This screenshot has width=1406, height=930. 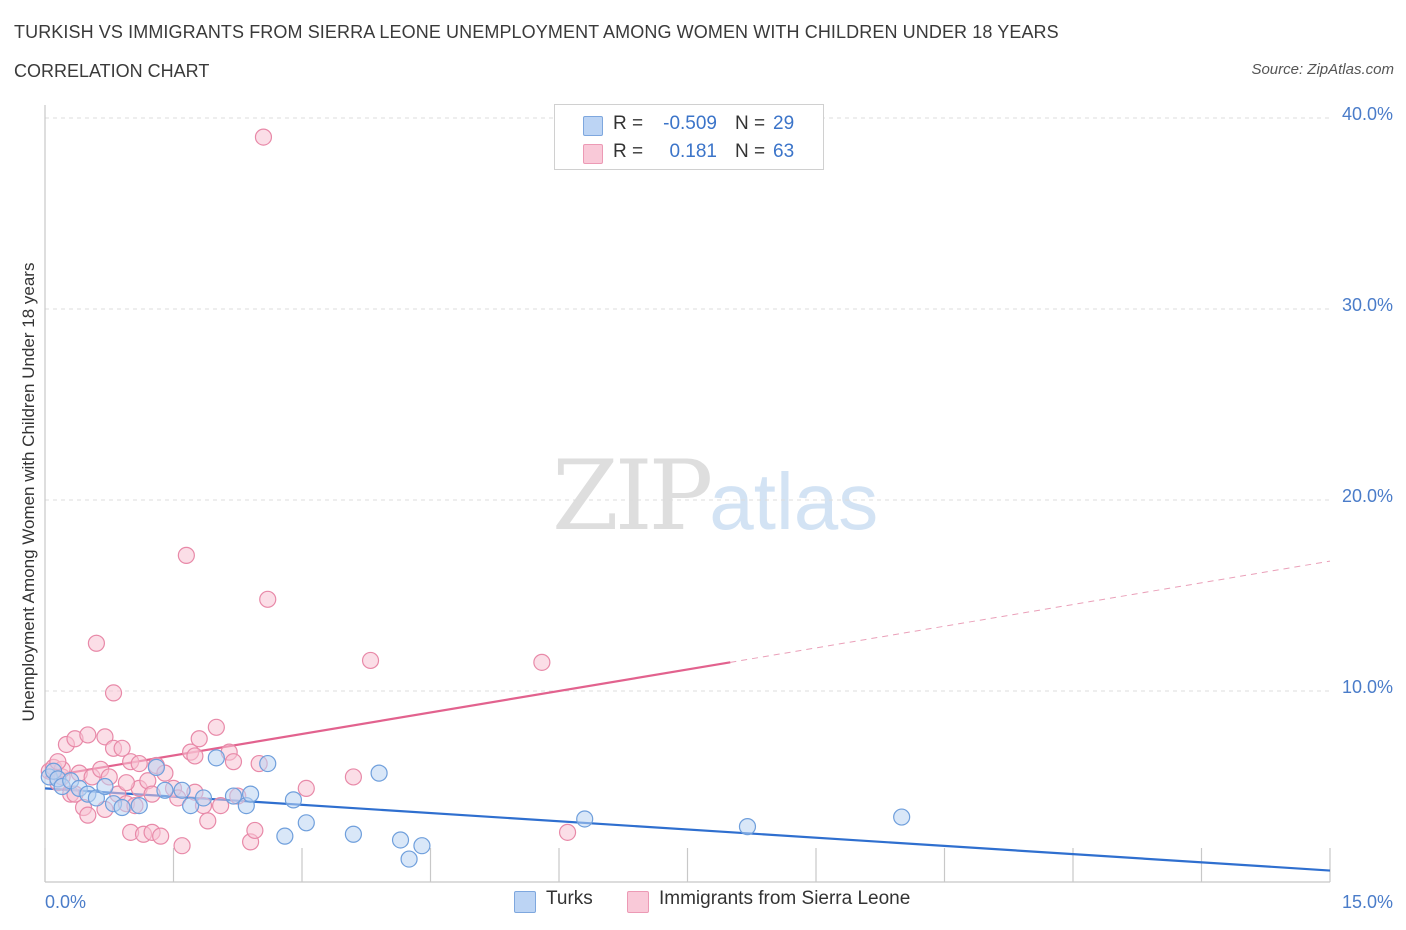 I want to click on trend-line-turks, so click(x=687, y=829).